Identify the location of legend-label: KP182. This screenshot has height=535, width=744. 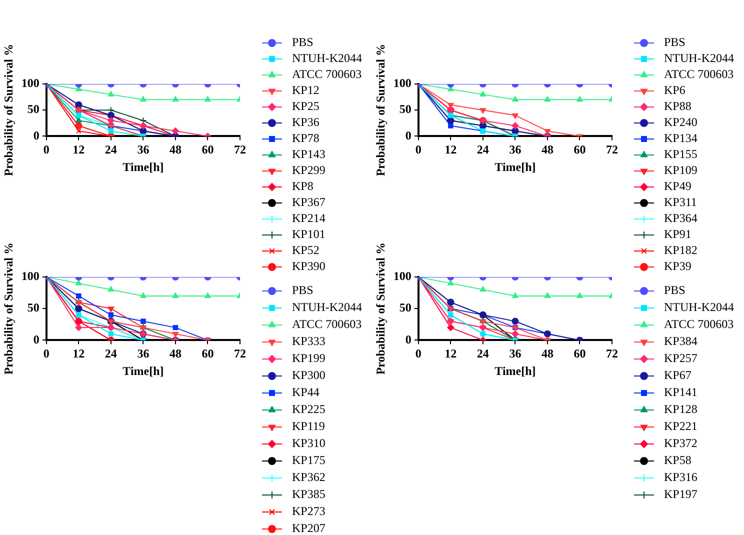
(681, 250).